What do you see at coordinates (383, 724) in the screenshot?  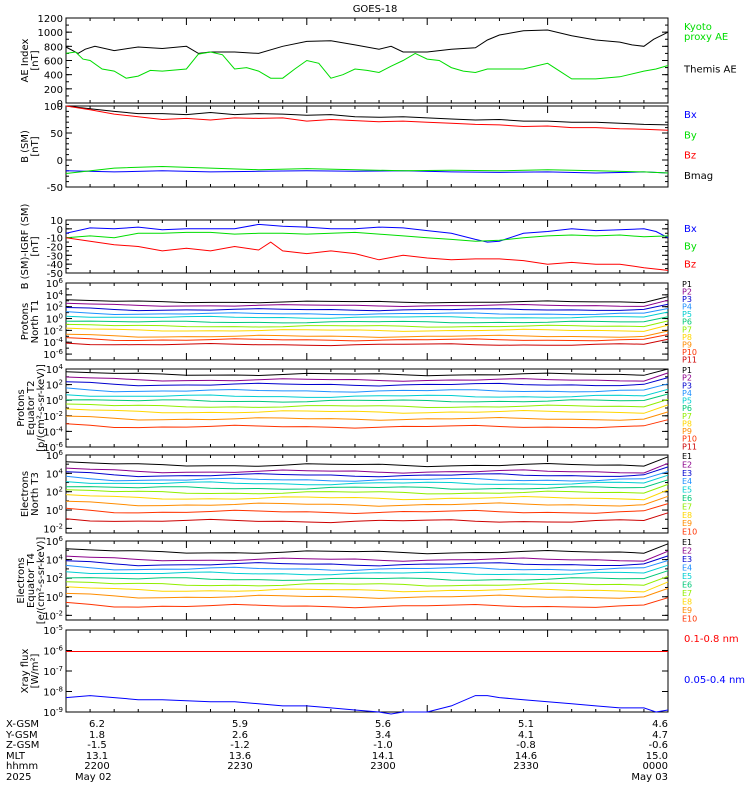 I see `x-column-value: 5.6` at bounding box center [383, 724].